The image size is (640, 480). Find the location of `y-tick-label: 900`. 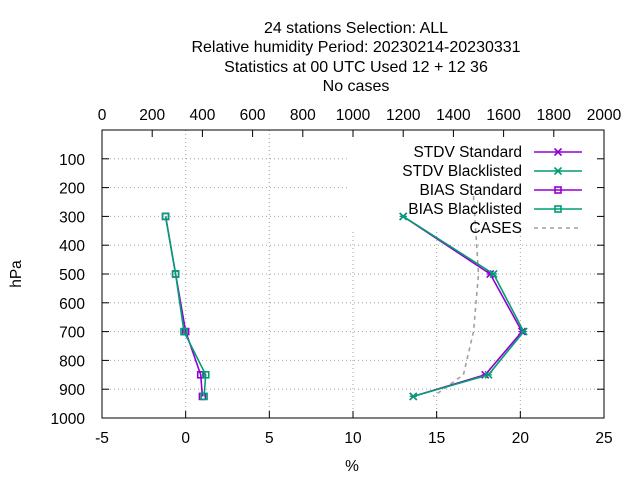

y-tick-label: 900 is located at coordinates (72, 390).